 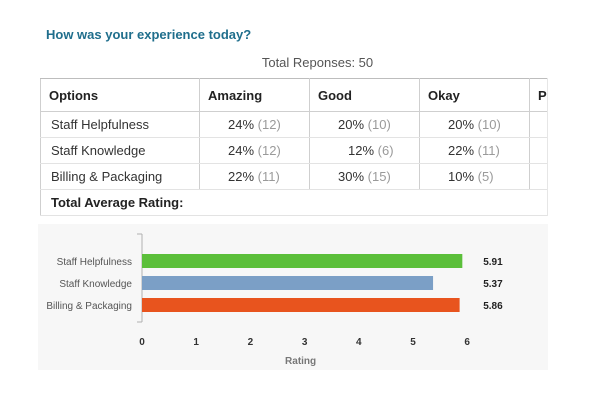 I want to click on total-average-label: Total Average Rating:, so click(x=293, y=202).